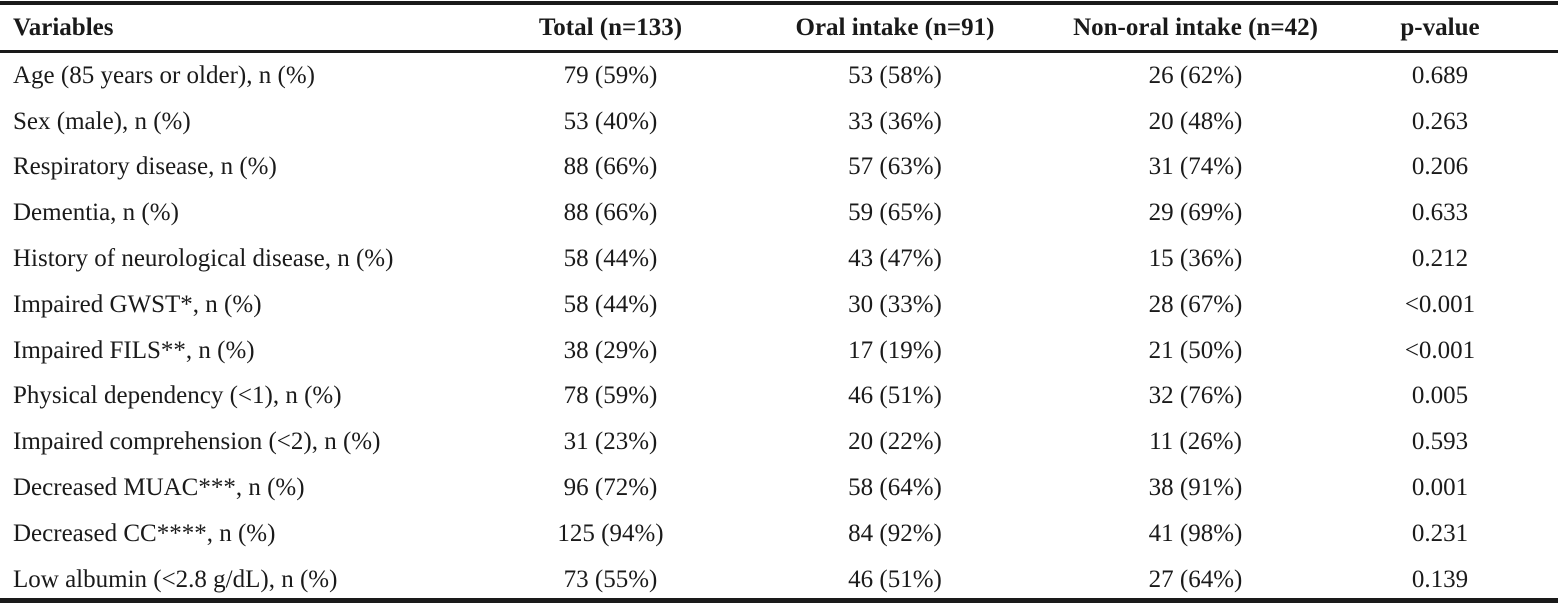 Image resolution: width=1558 pixels, height=606 pixels. What do you see at coordinates (779, 600) in the screenshot?
I see `table-bottom-rule` at bounding box center [779, 600].